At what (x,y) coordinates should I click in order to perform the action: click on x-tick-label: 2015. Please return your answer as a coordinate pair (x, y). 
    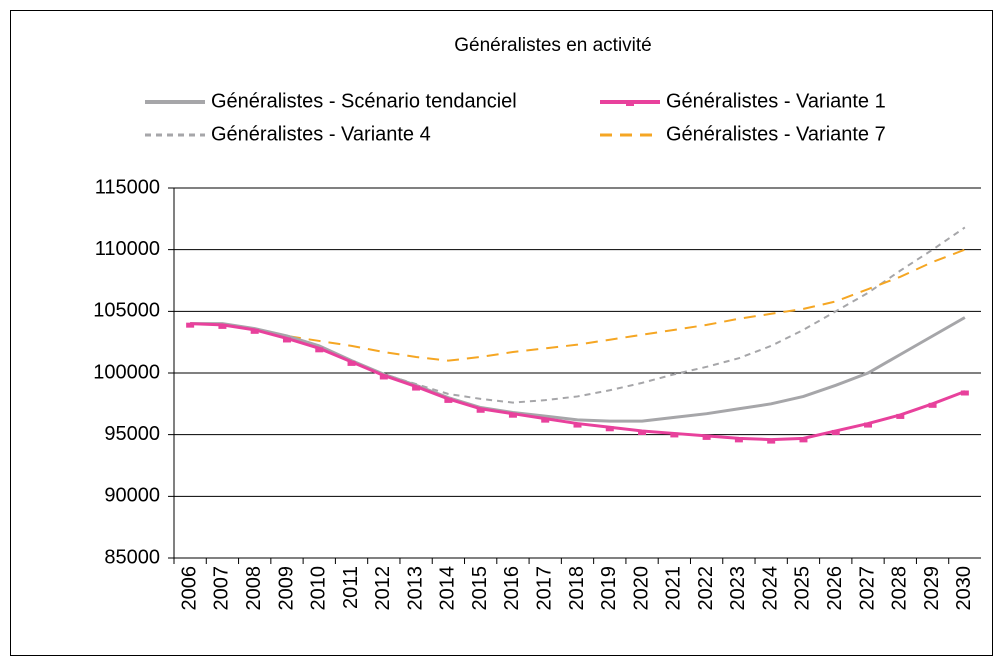
    Looking at the image, I should click on (480, 588).